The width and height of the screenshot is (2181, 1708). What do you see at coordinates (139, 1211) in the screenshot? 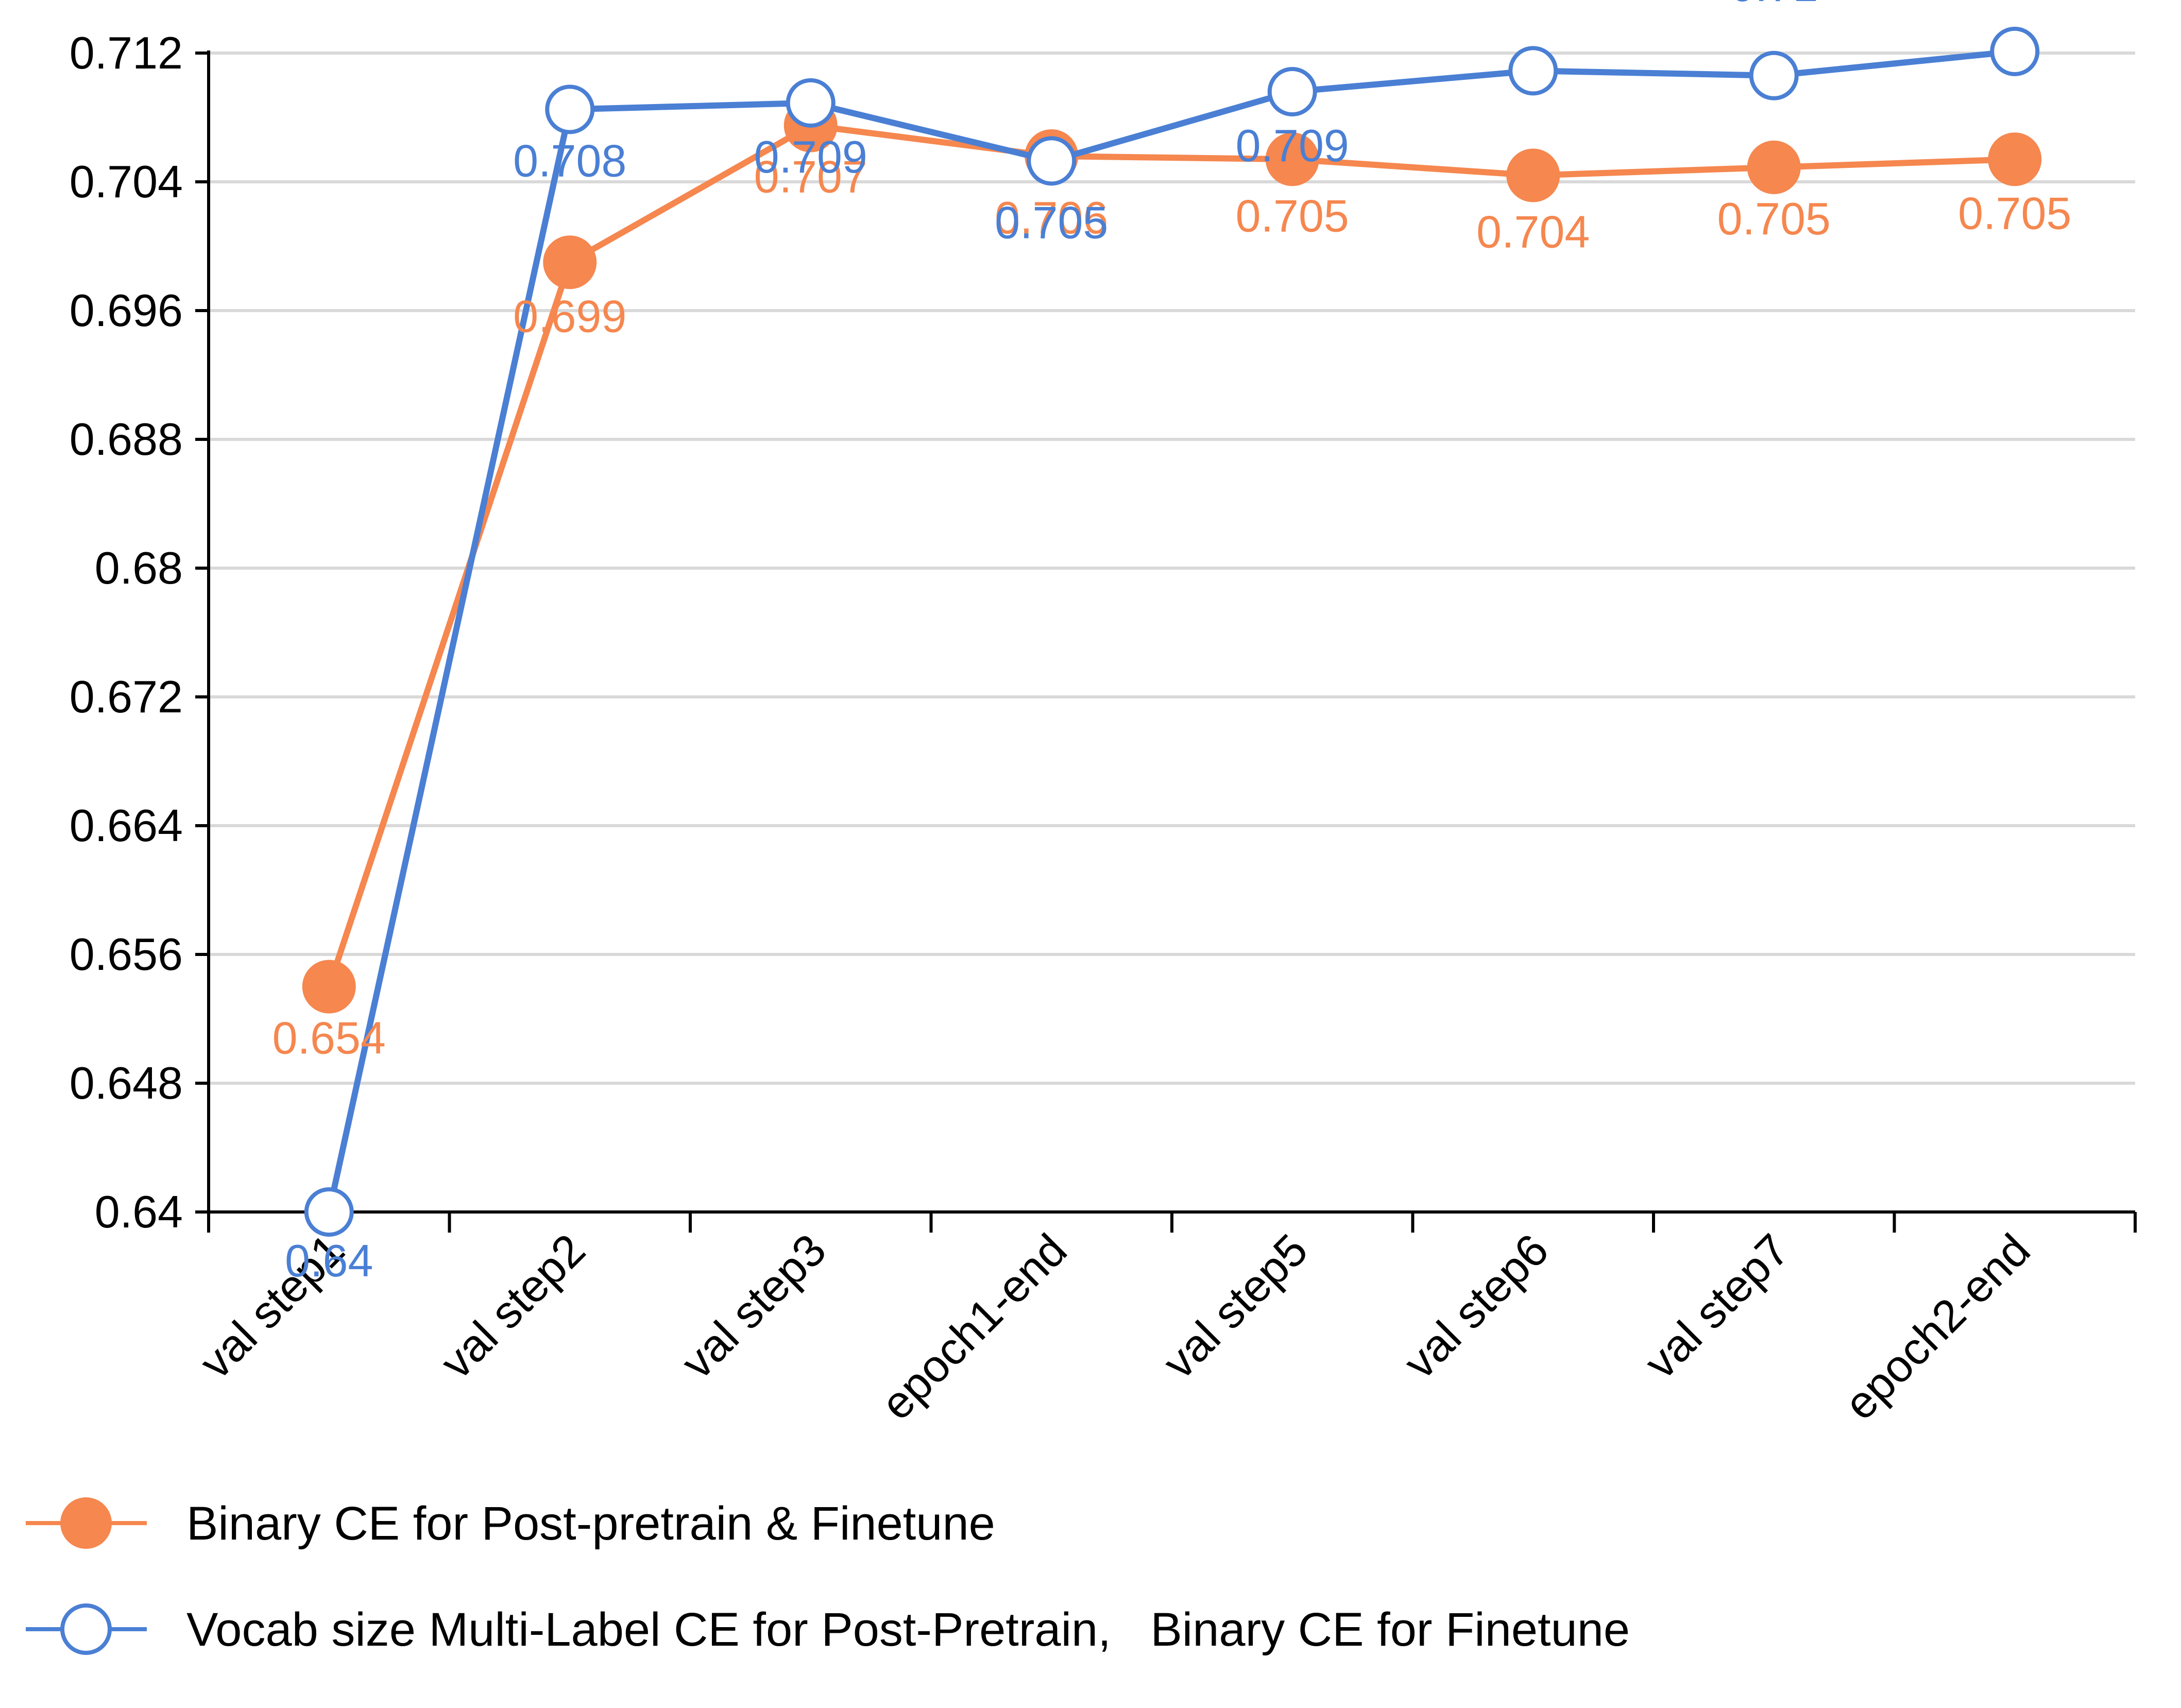
I see `y-tick-label: 0.64` at bounding box center [139, 1211].